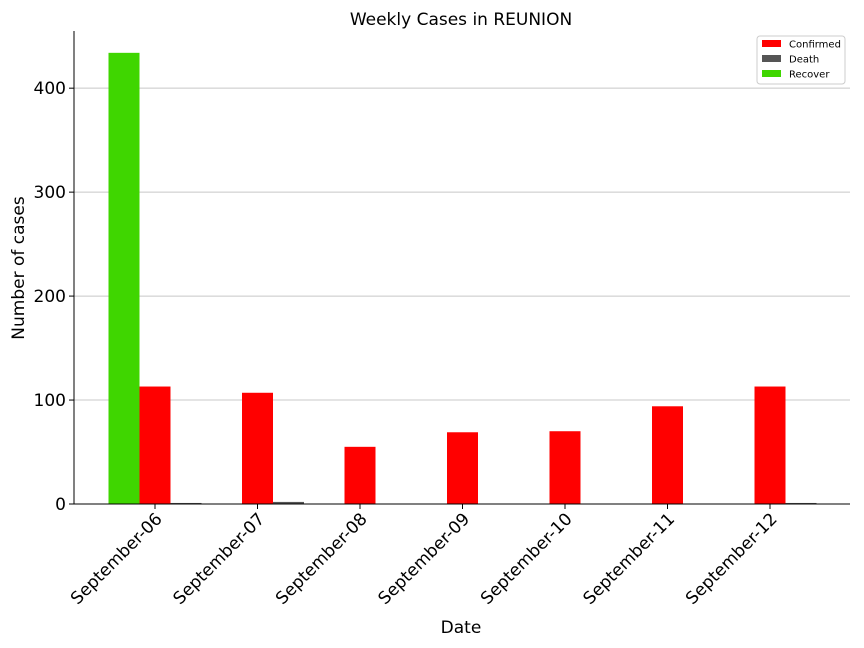  I want to click on y-tick-label: 100, so click(50, 401).